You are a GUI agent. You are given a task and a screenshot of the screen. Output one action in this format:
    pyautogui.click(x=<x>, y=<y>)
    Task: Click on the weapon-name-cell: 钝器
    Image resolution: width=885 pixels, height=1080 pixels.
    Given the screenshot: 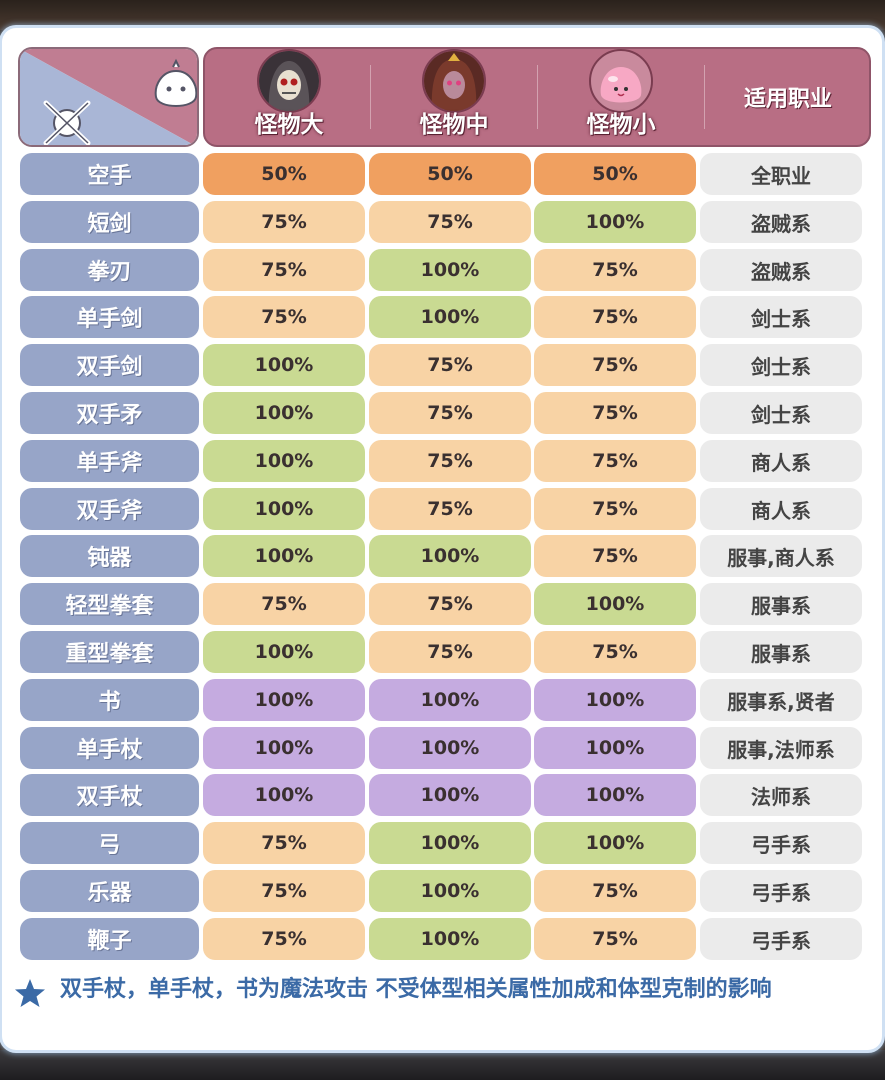 What is the action you would take?
    pyautogui.click(x=109, y=556)
    